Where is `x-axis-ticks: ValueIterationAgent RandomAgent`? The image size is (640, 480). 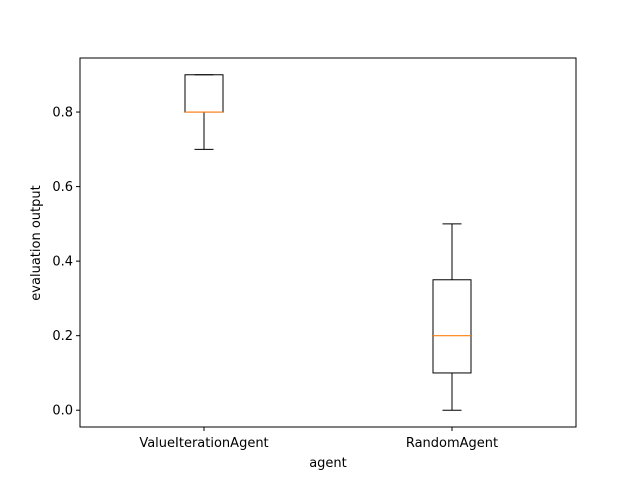
x-axis-ticks: ValueIterationAgent RandomAgent is located at coordinates (318, 439).